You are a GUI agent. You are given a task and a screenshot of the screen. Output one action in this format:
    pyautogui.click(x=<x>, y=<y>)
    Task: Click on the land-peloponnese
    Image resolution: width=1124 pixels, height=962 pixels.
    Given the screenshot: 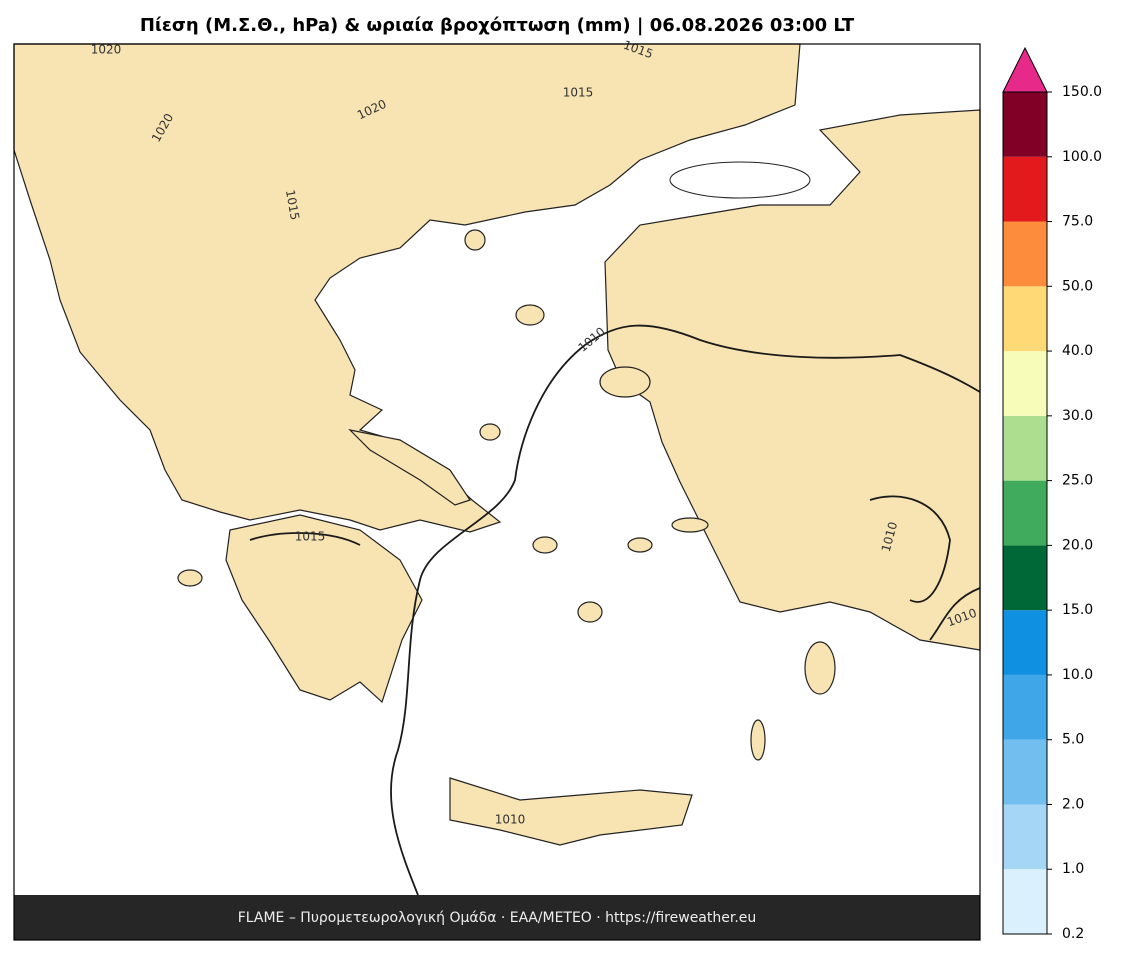 What is the action you would take?
    pyautogui.click(x=324, y=609)
    